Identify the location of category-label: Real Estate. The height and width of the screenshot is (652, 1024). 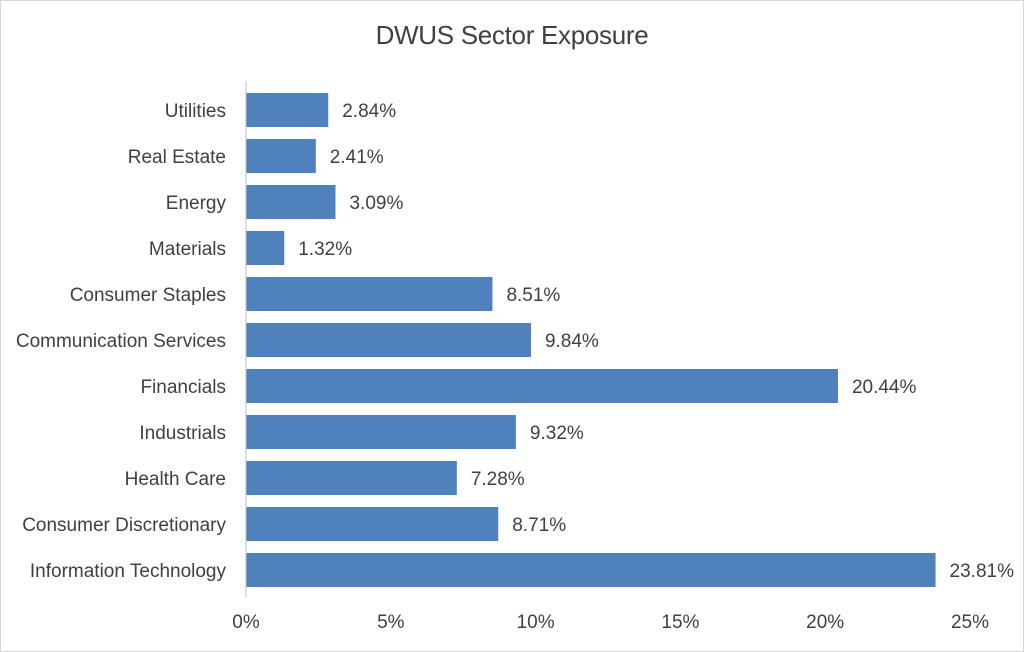
(177, 157).